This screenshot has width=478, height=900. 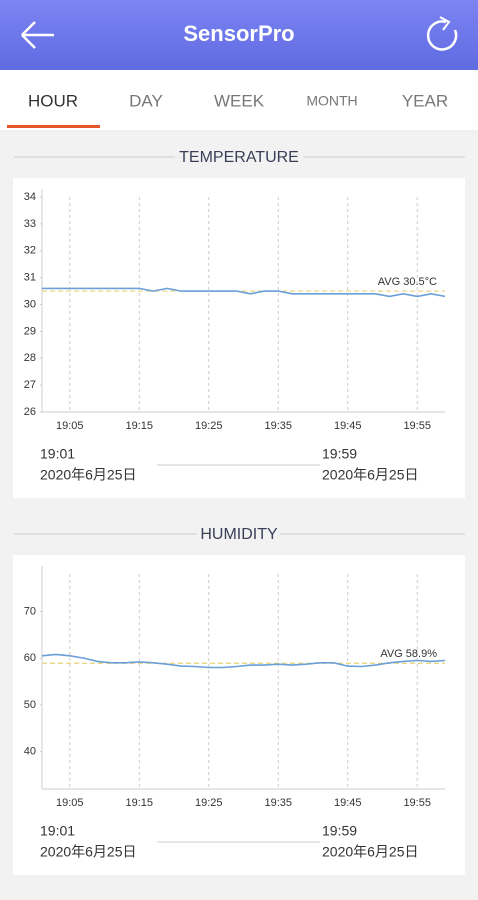 I want to click on tab: HOUR, so click(x=53, y=100).